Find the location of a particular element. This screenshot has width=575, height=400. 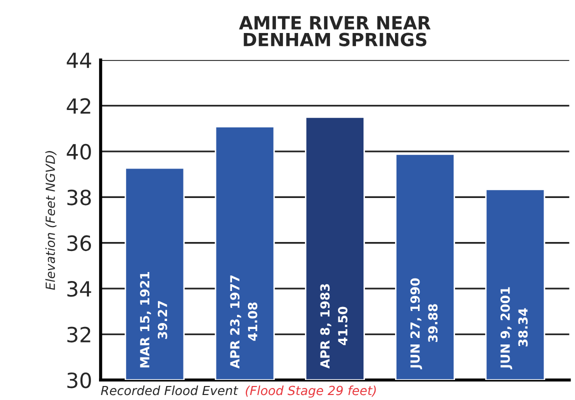

data-label: 39.27 is located at coordinates (163, 320).